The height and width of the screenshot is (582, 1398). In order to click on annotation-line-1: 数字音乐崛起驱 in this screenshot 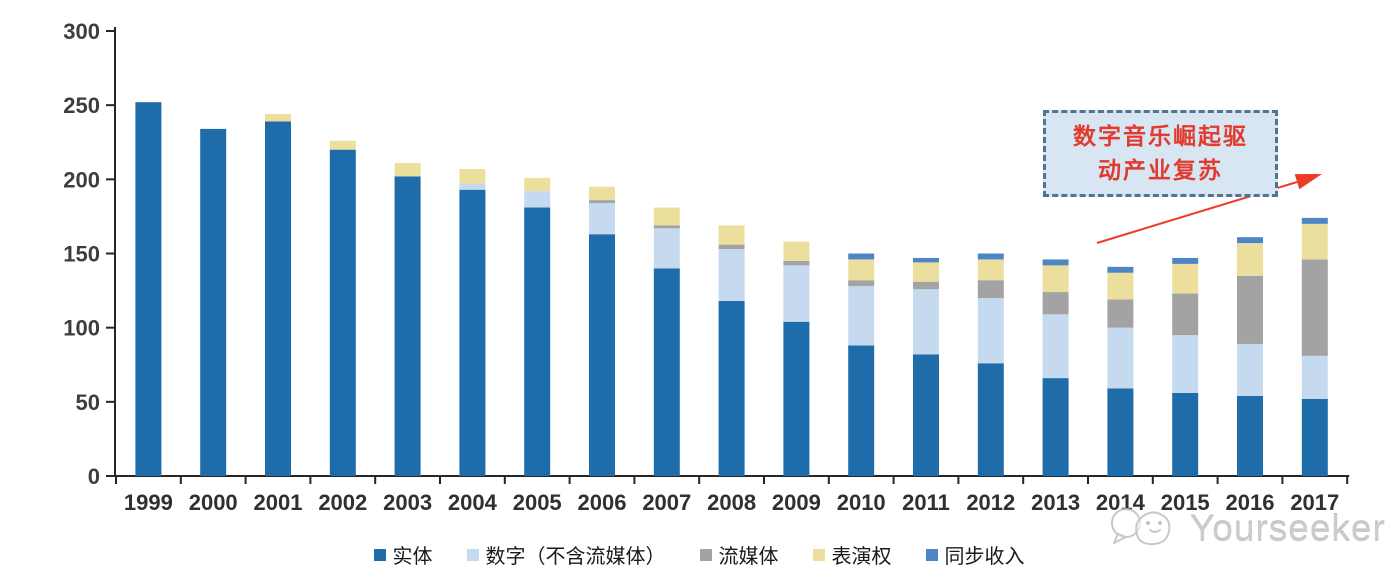, I will do `click(1160, 137)`.